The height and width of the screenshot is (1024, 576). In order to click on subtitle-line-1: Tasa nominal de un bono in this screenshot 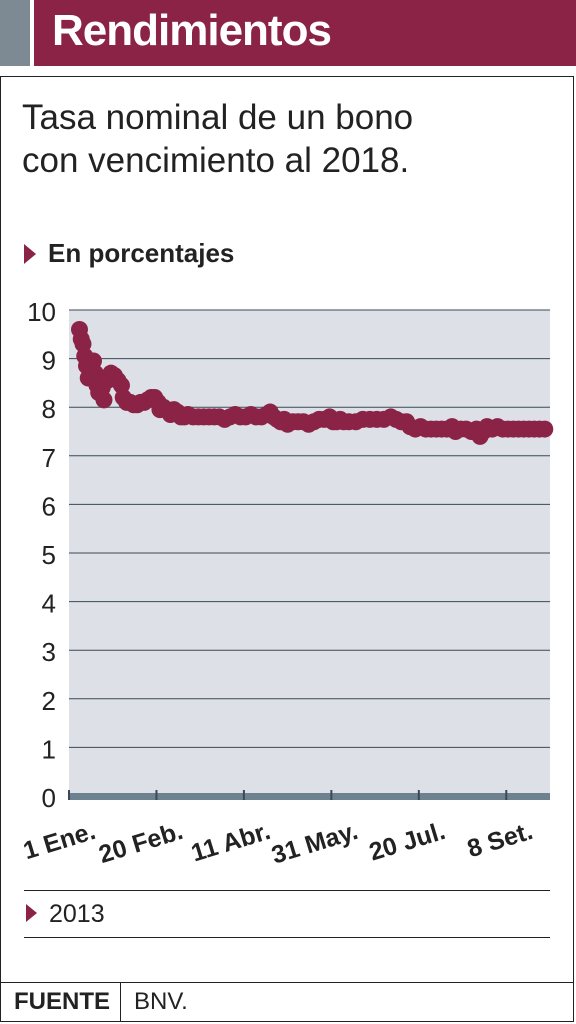, I will do `click(218, 117)`.